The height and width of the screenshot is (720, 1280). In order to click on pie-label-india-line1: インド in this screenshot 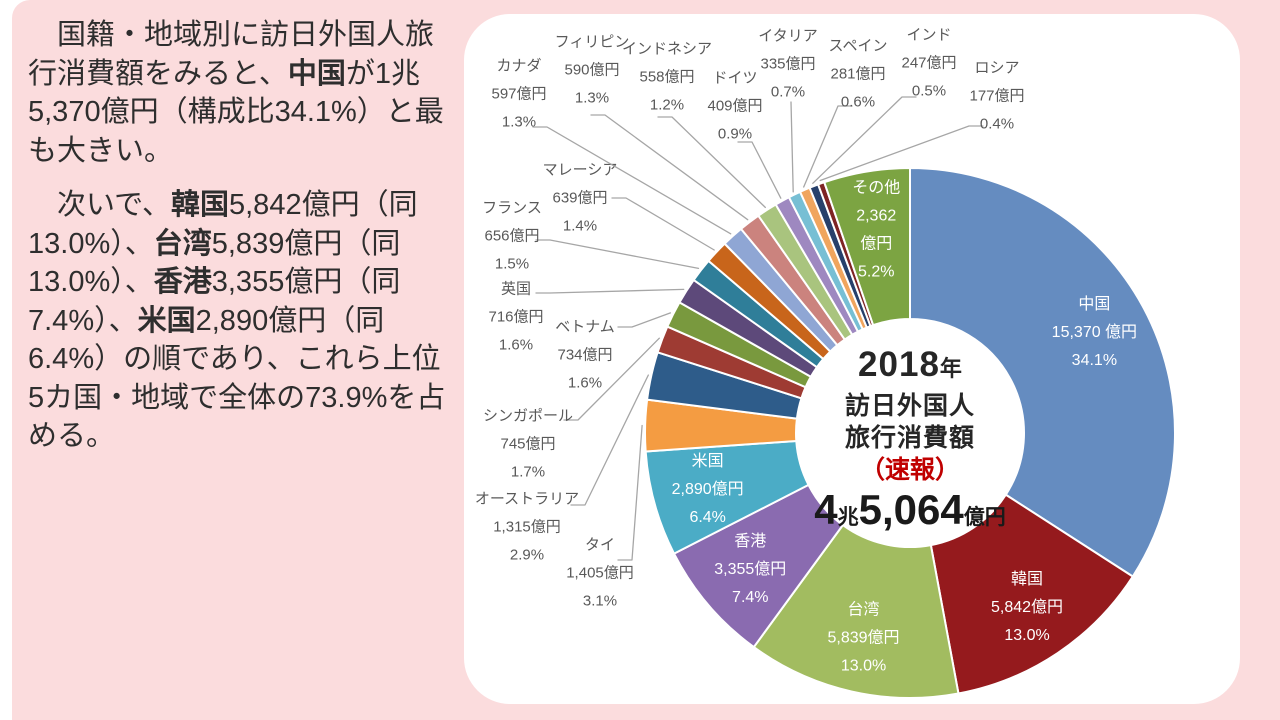, I will do `click(928, 35)`.